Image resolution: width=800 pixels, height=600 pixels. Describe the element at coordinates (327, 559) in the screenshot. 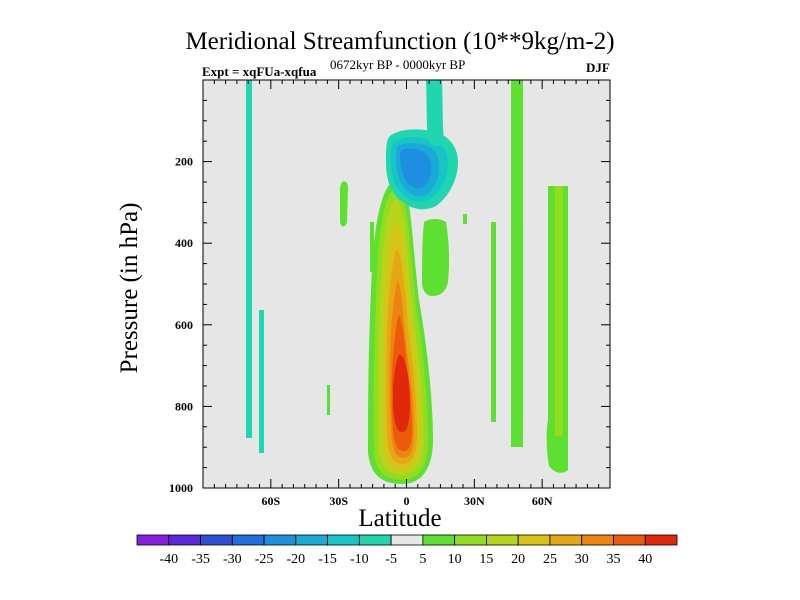

I see `colorbar-label: -15` at that location.